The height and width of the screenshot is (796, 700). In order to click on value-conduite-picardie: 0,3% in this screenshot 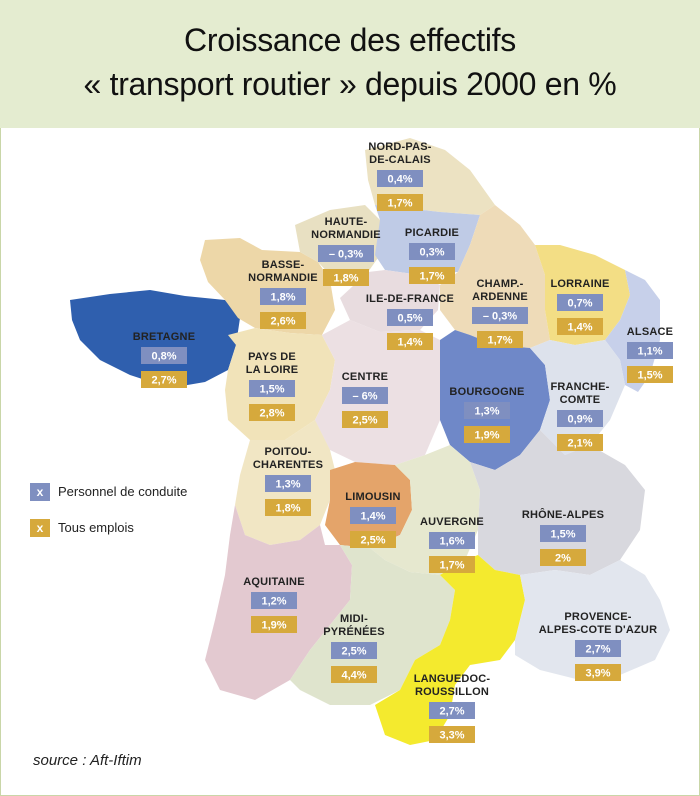, I will do `click(431, 253)`.